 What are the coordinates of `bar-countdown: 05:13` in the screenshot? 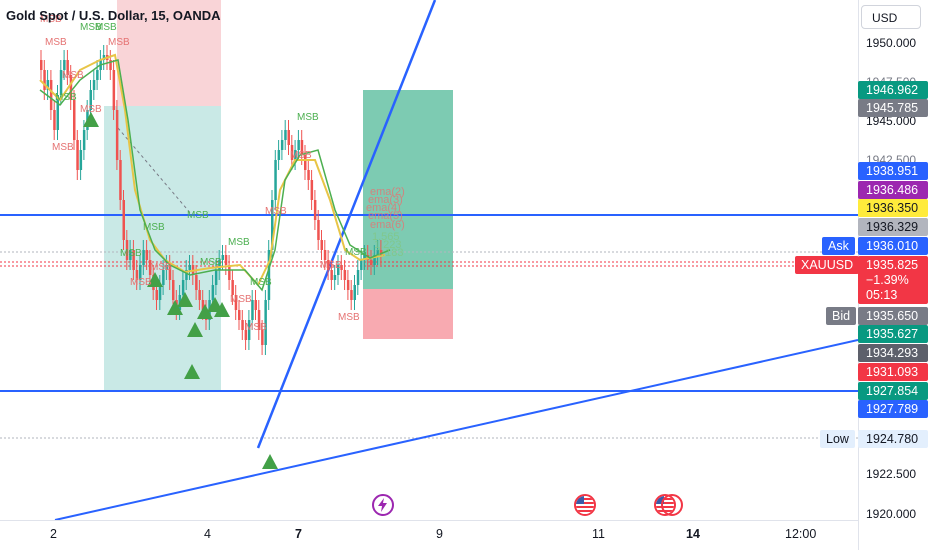 It's located at (882, 295).